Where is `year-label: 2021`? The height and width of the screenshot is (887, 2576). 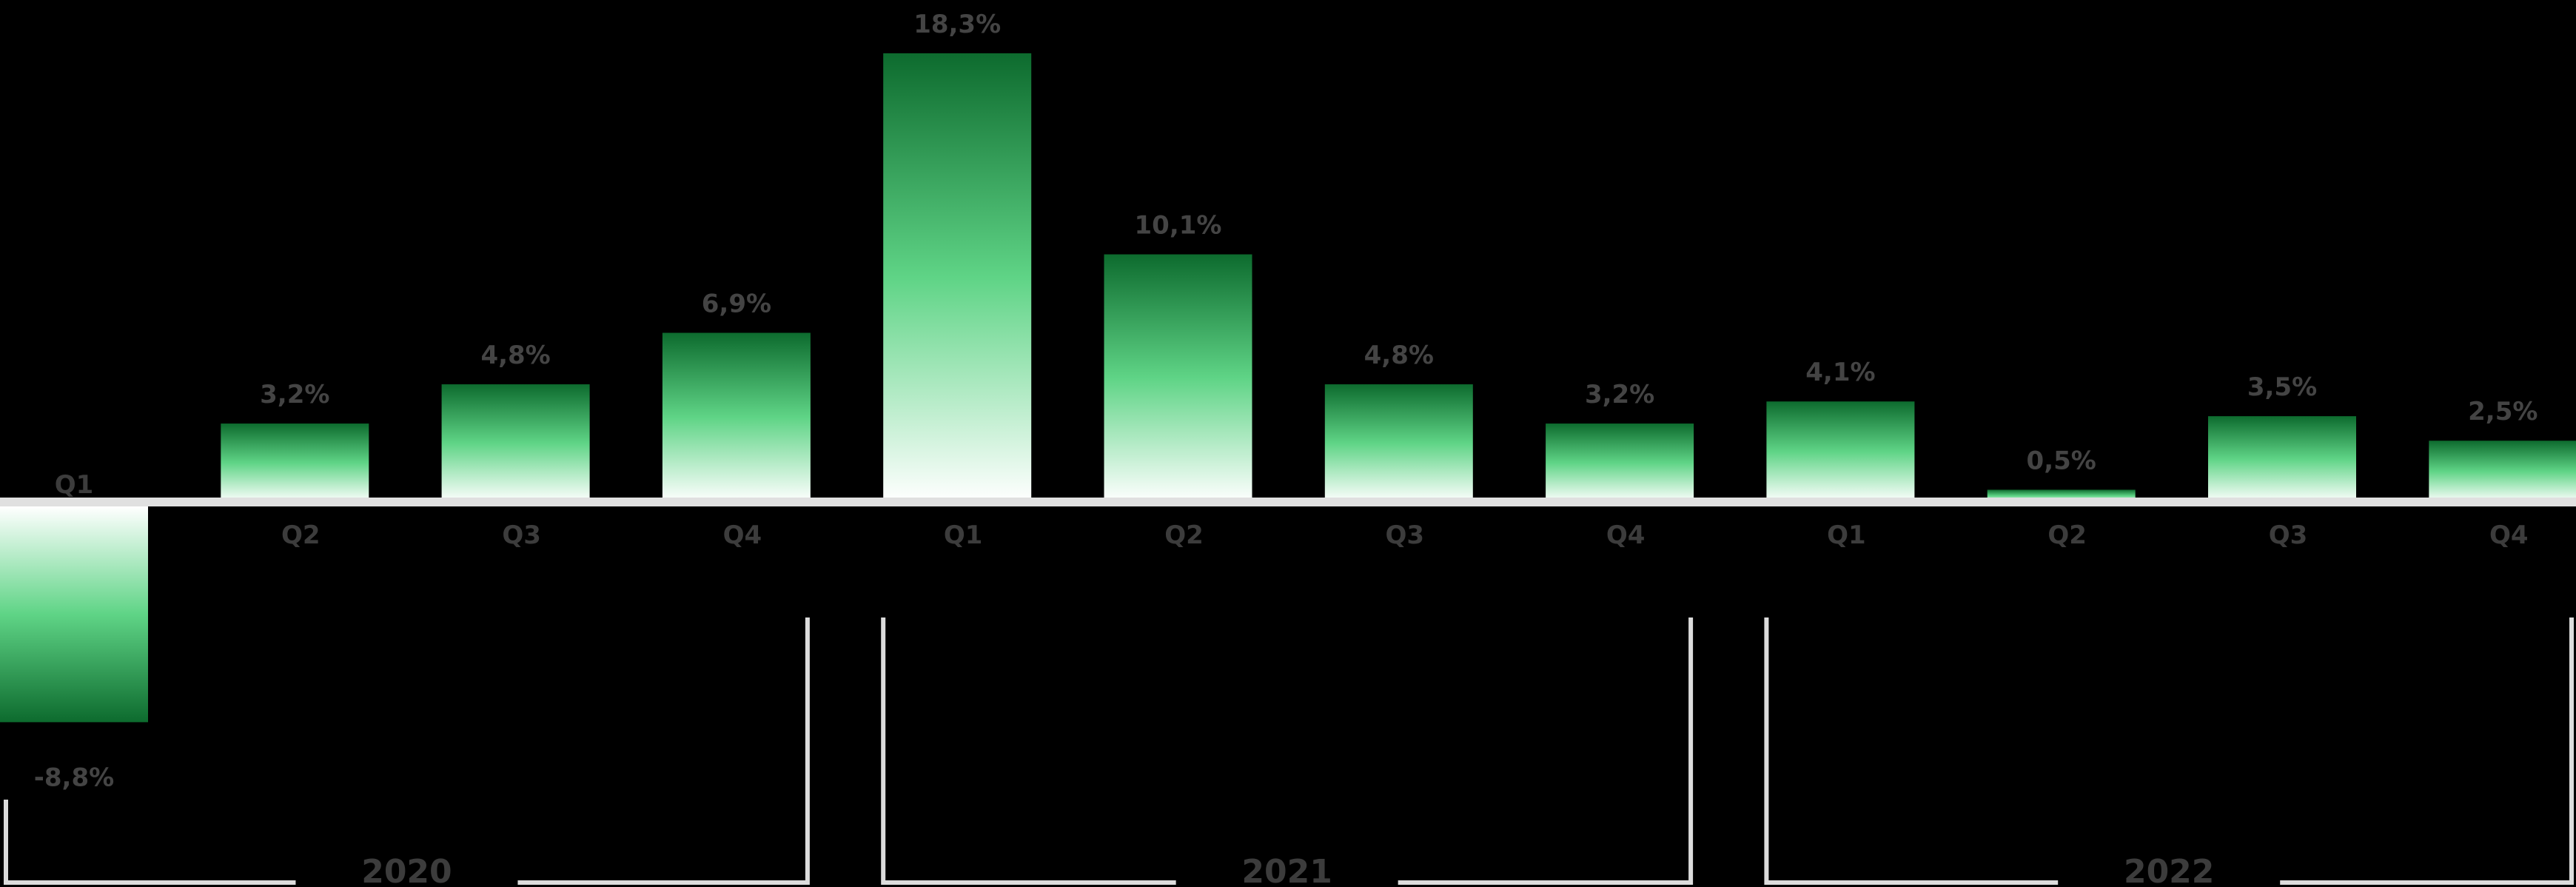
year-label: 2021 is located at coordinates (1286, 870).